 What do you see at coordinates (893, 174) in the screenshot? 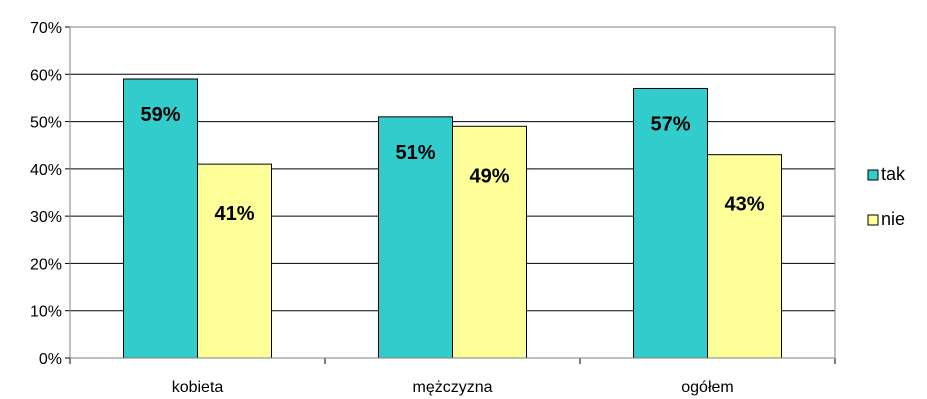
I see `legend-label-tak: tak` at bounding box center [893, 174].